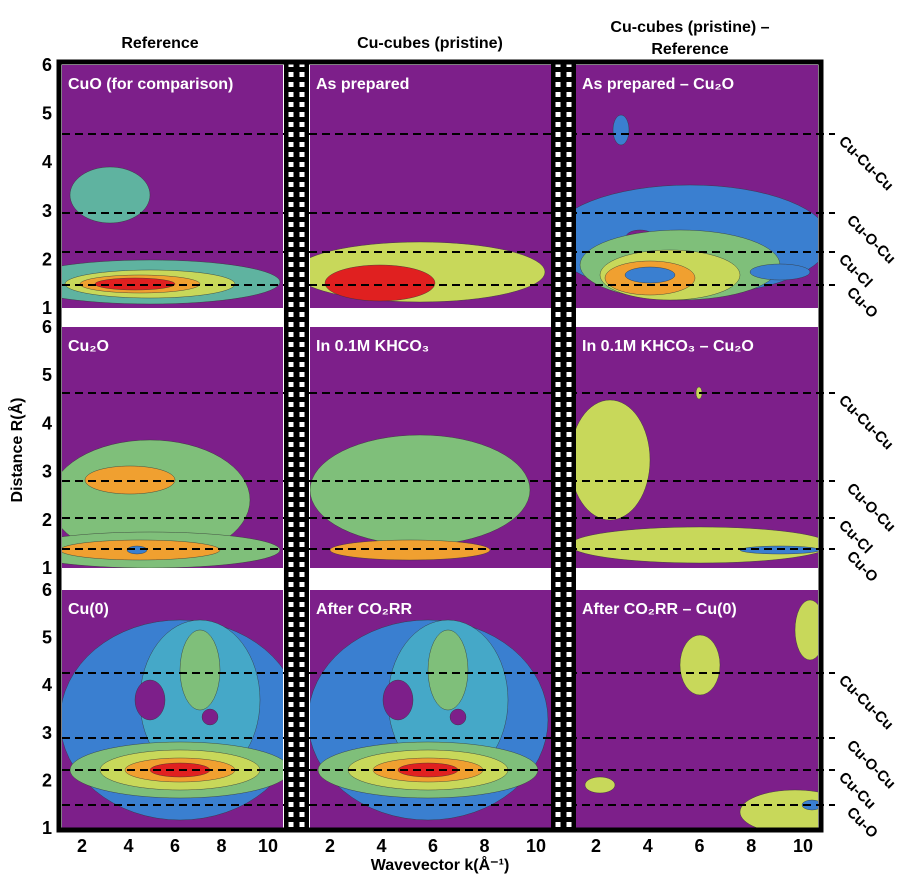 The height and width of the screenshot is (882, 912). Describe the element at coordinates (372, 346) in the screenshot. I see `panel-label: In 0.1M KHCO₃` at that location.